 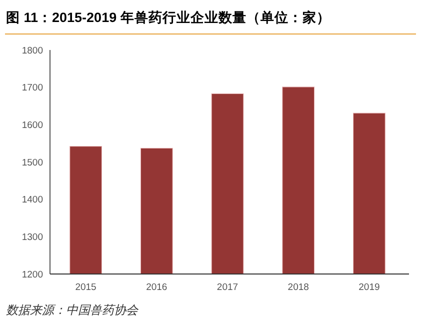 What do you see at coordinates (157, 287) in the screenshot?
I see `x-tick-label: 2016` at bounding box center [157, 287].